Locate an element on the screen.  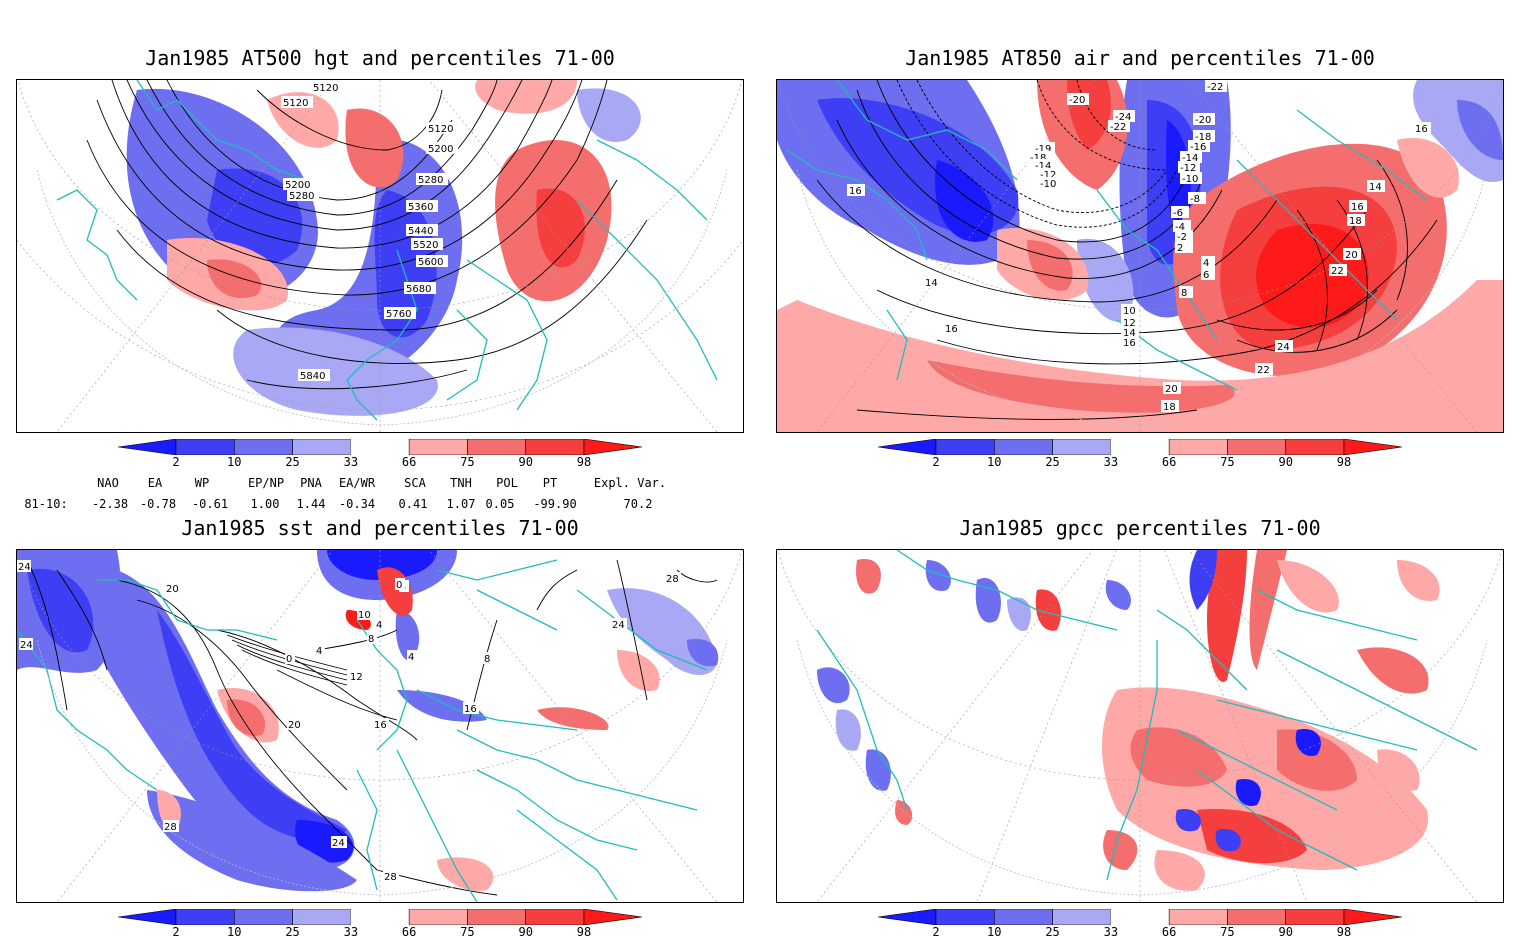
colorbar-air850: 2 10 25 33 66 75 90 98 is located at coordinates (1140, 454).